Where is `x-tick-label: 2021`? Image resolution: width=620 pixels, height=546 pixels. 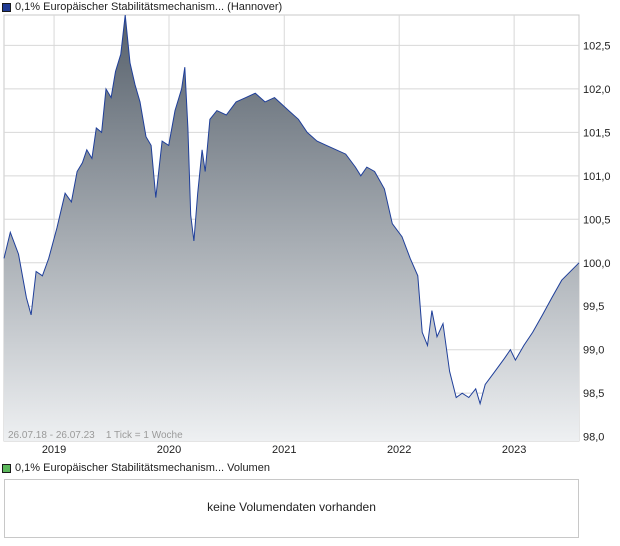 x-tick-label: 2021 is located at coordinates (284, 450).